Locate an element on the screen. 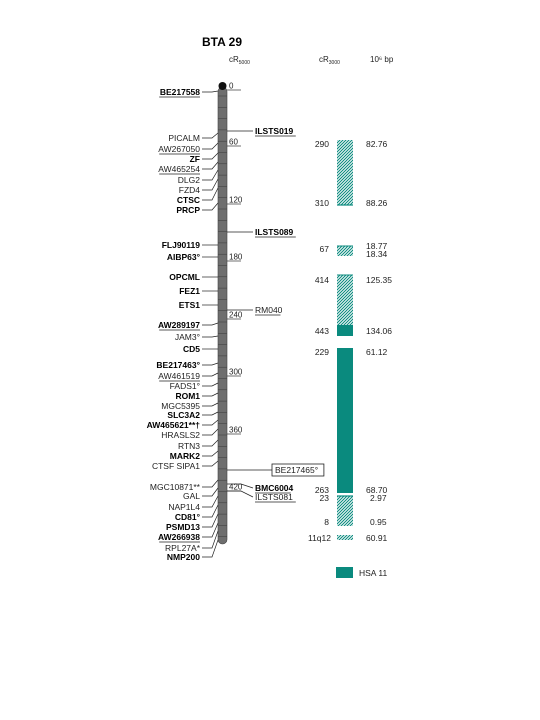  segment-1-cr-end: 310 is located at coordinates (322, 203).